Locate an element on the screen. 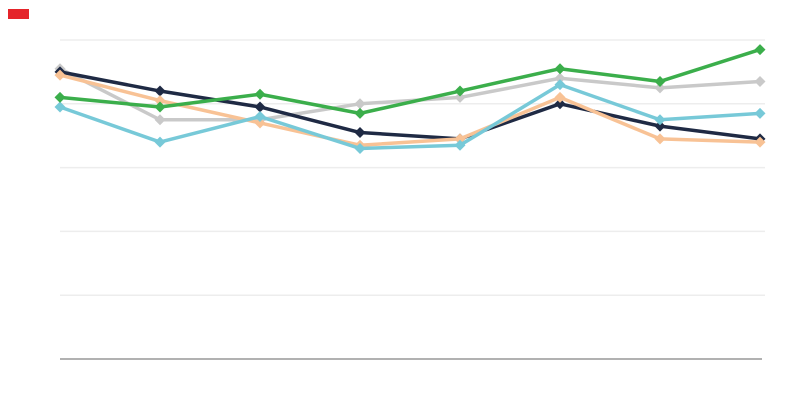  red-annotation-marker-icon is located at coordinates (18, 14).